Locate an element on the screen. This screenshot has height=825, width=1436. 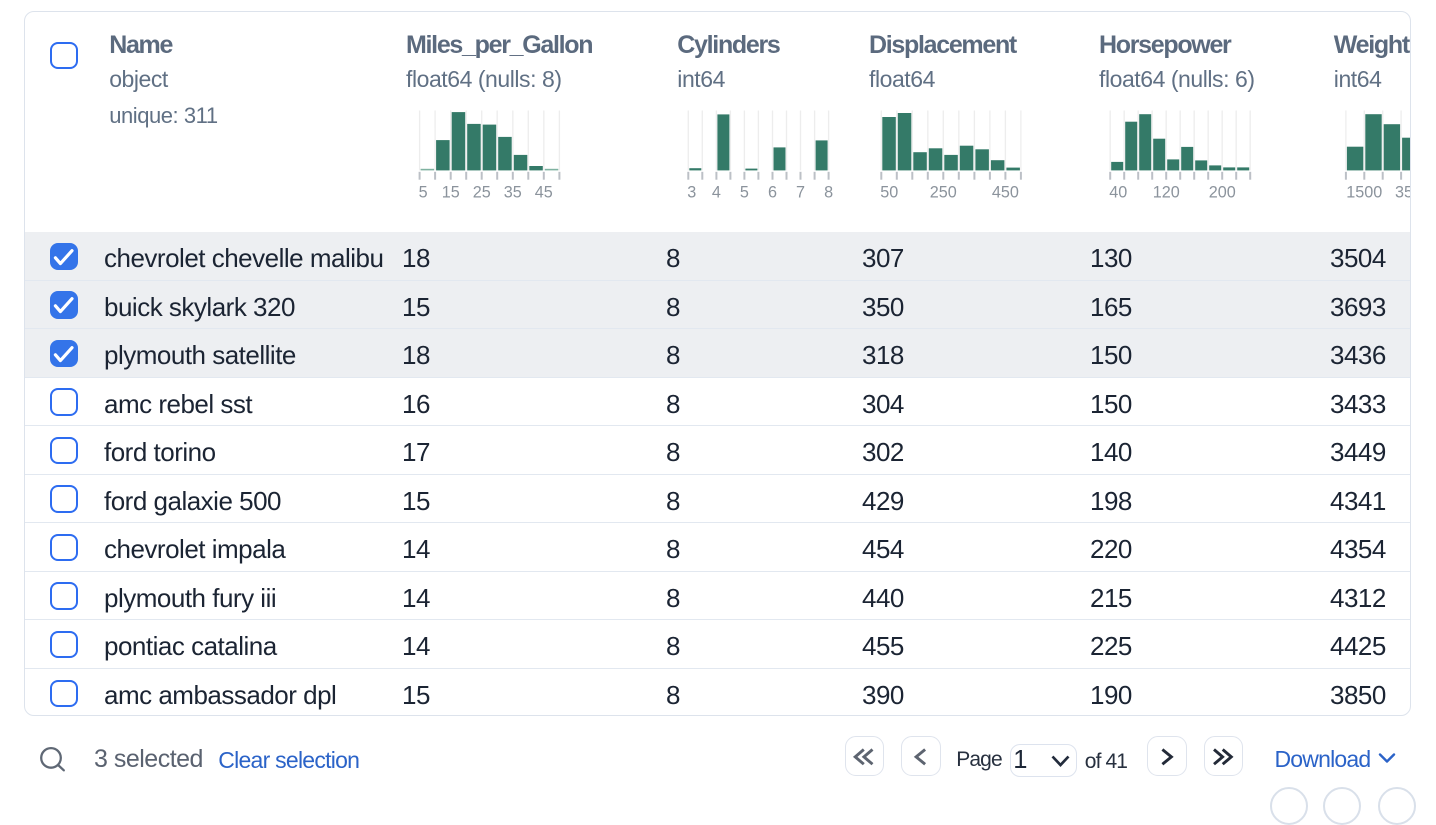
svg-text: 40 is located at coordinates (1118, 192).